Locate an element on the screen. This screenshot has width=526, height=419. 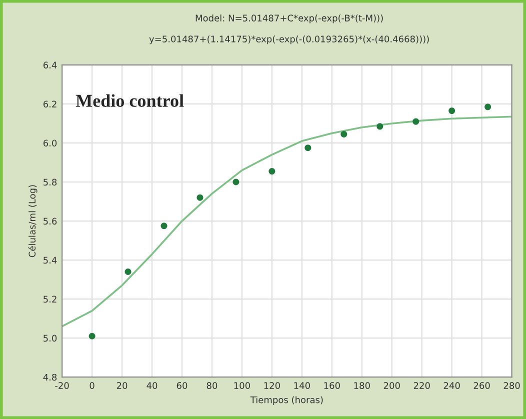
x-tick-label: 260 is located at coordinates (482, 385).